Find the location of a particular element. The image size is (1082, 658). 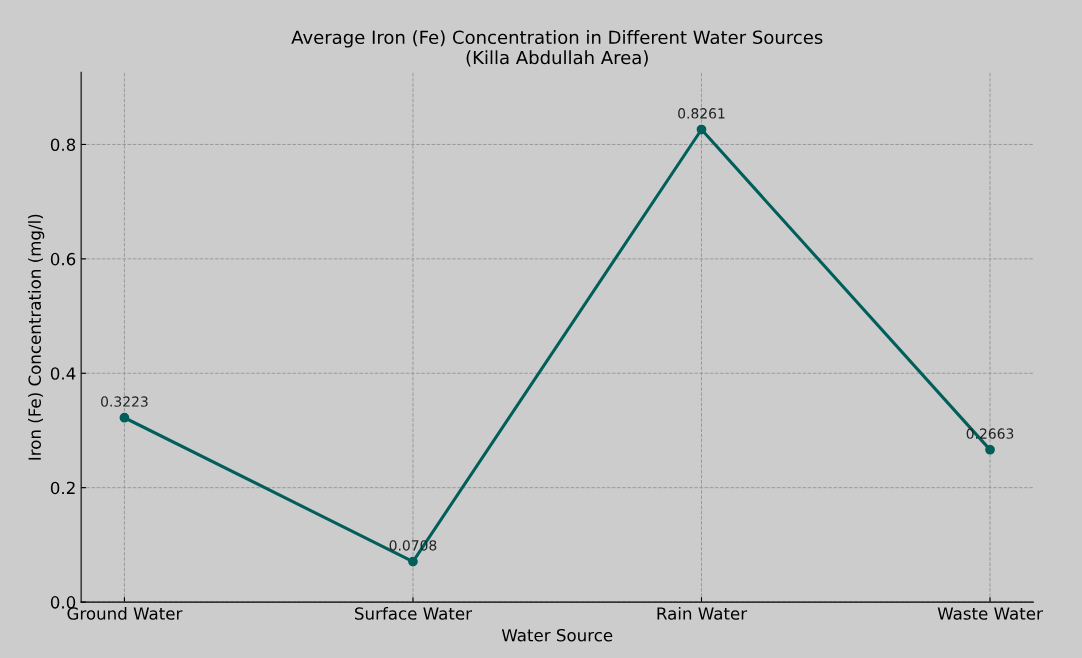

chart-title: Average Iron (Fe) Concentration in Different Water Sources (Killa Abdullah Area) is located at coordinates (557, 48).